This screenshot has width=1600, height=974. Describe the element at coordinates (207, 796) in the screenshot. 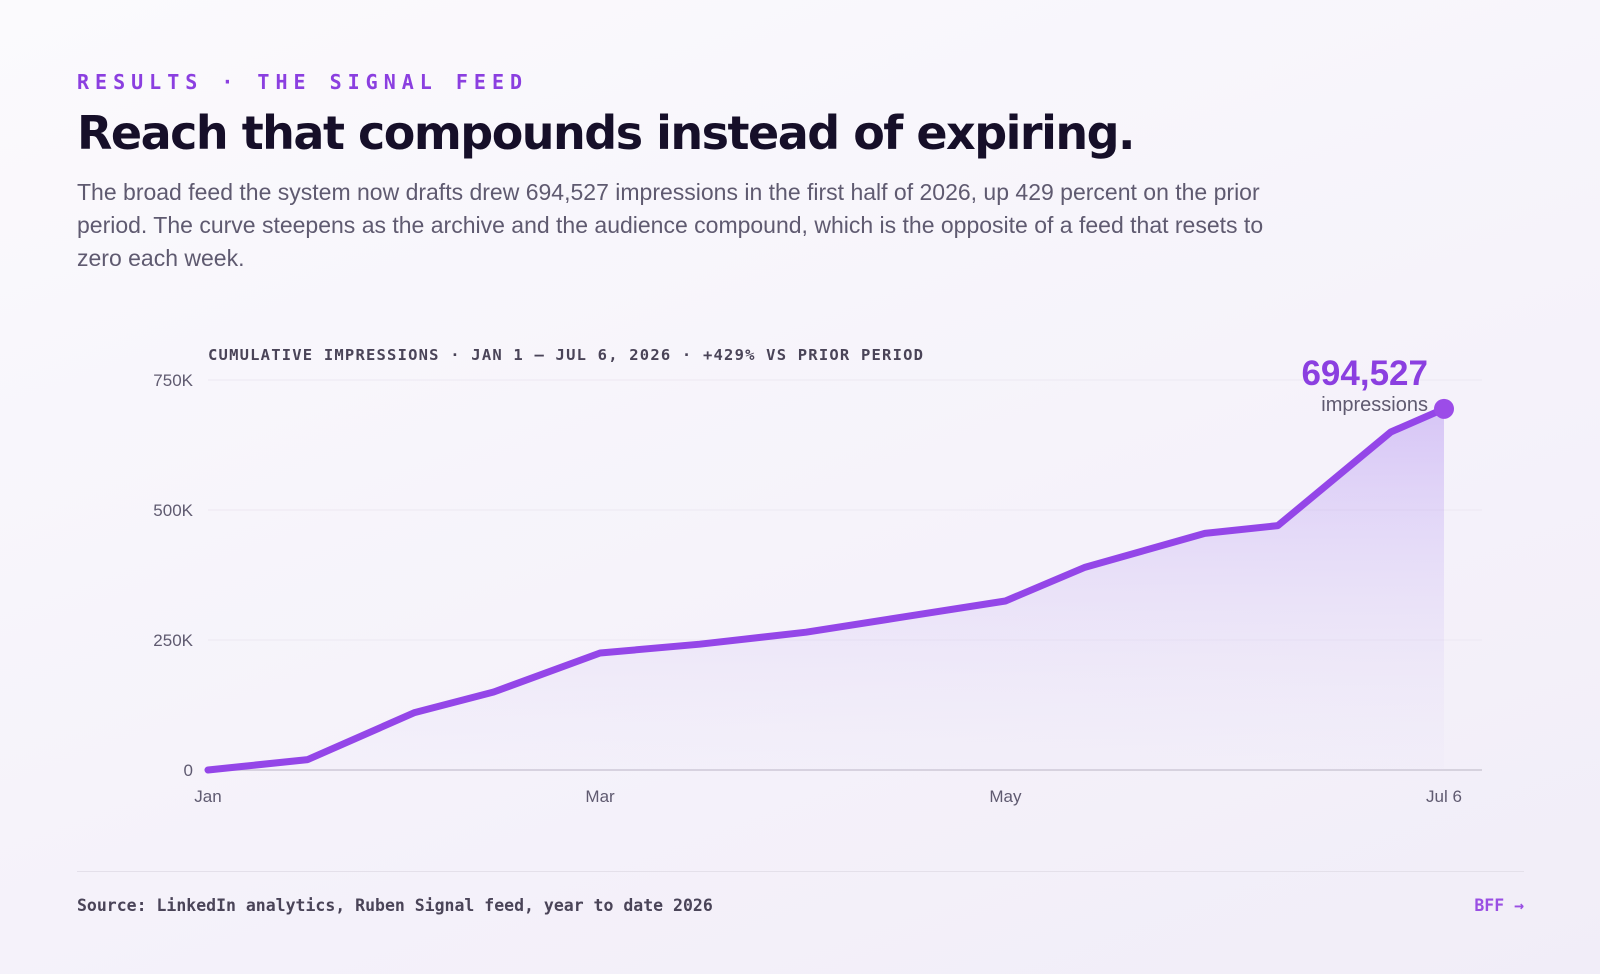

I see `x-tick-label: Jan` at that location.